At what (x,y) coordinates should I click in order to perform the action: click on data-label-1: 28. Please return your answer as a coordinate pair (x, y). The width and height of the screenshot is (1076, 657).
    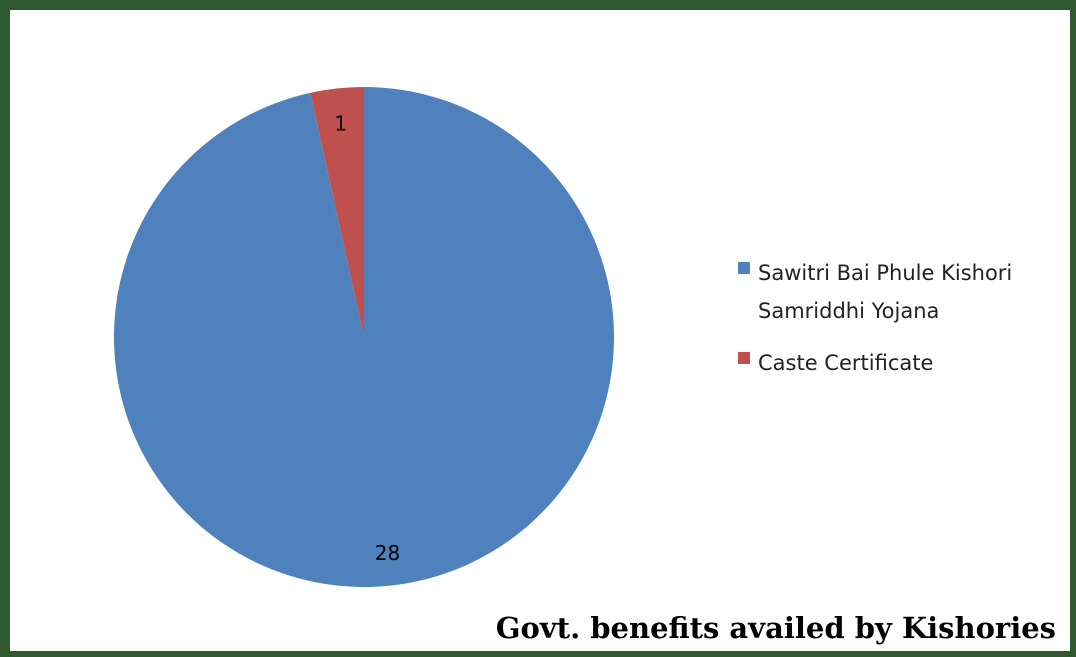
    Looking at the image, I should click on (387, 553).